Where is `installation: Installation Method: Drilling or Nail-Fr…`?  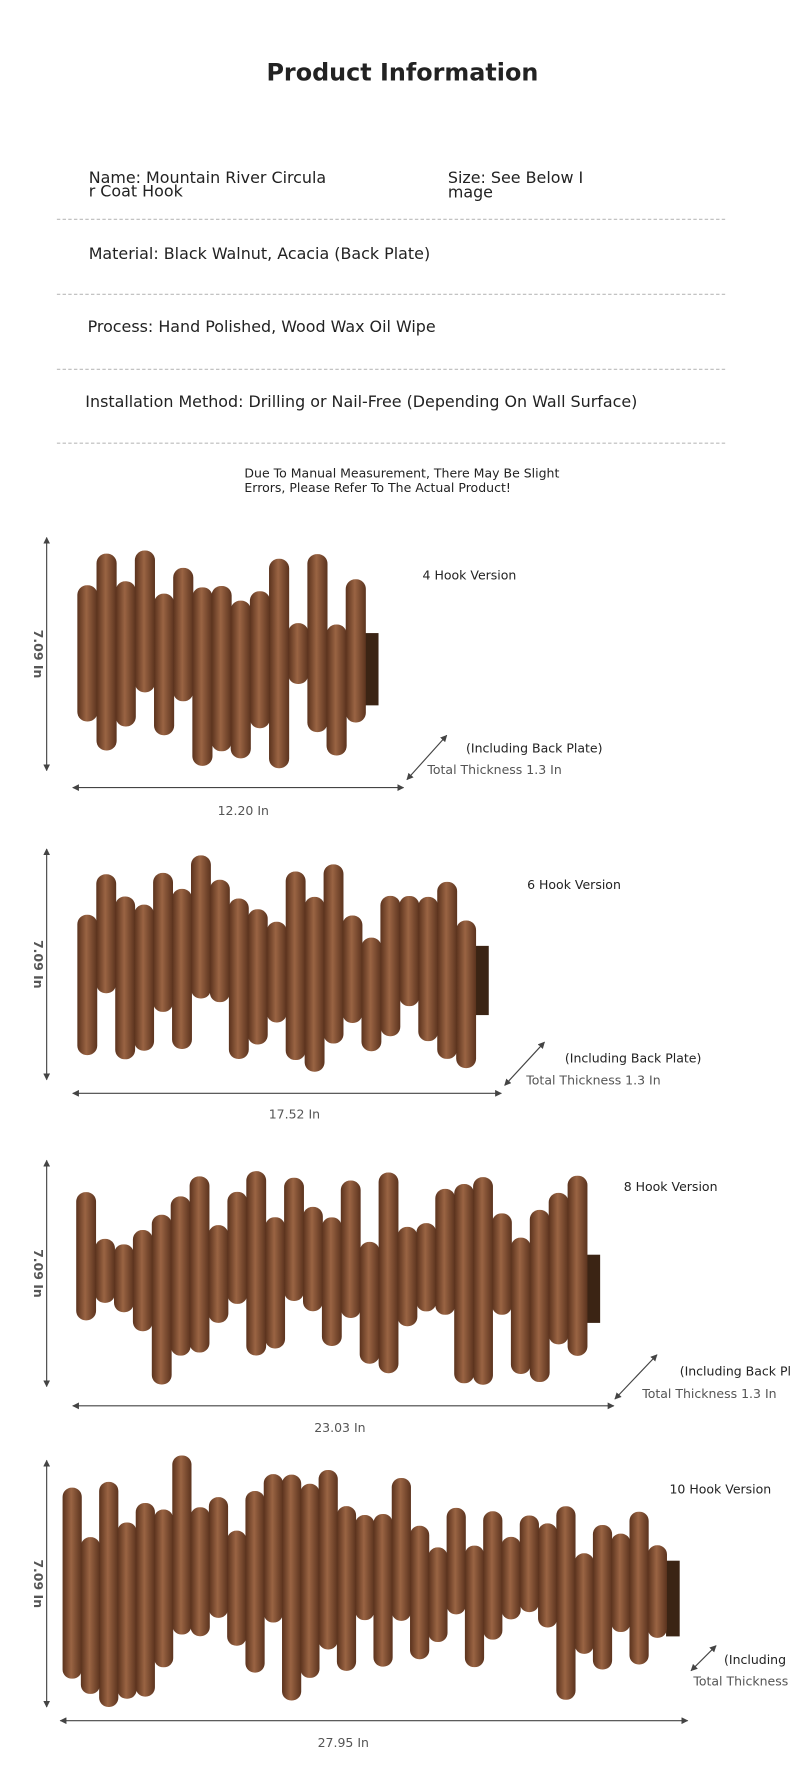
installation: Installation Method: Drilling or Nail-Fr… is located at coordinates (361, 401).